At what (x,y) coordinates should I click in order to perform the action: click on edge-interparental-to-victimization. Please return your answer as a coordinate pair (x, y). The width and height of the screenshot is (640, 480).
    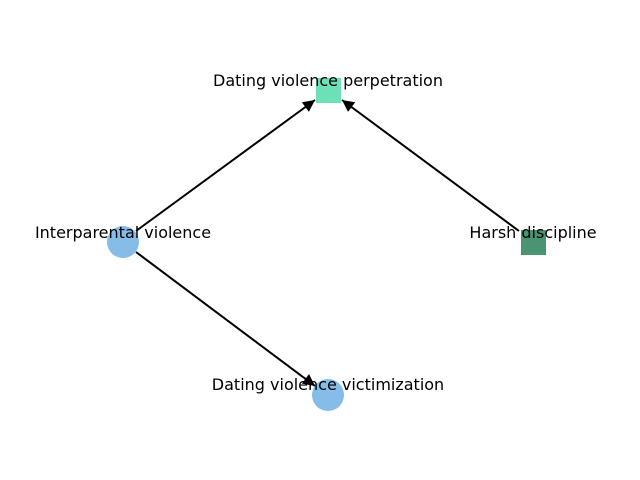
    Looking at the image, I should click on (225, 319).